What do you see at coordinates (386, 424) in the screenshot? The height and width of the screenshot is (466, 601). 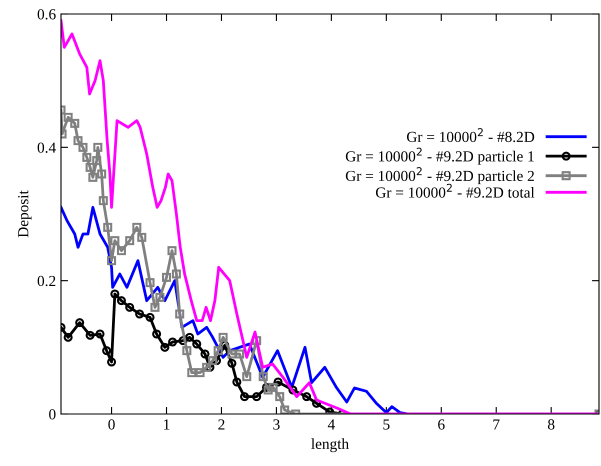 I see `x-tick-label: 5` at bounding box center [386, 424].